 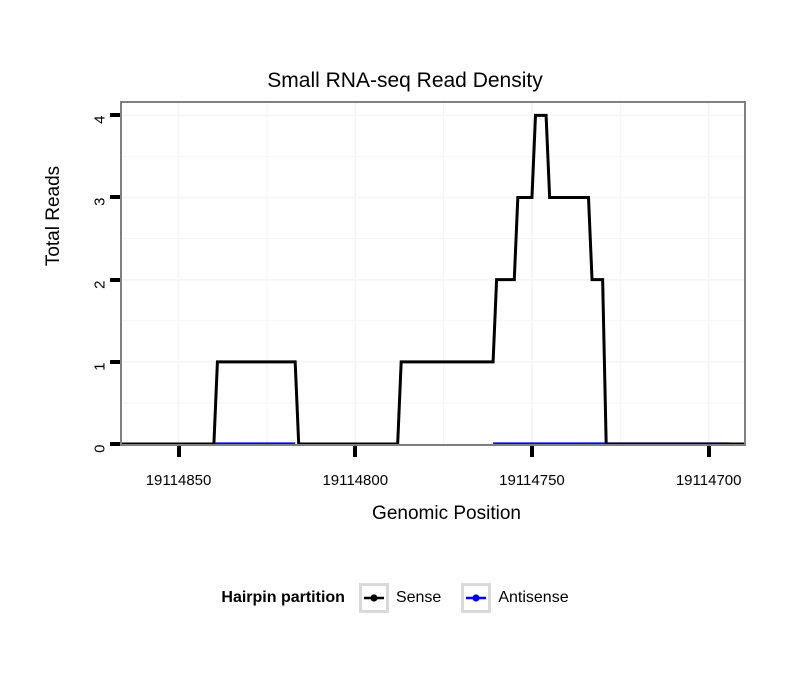 I want to click on y-axis-title: Total Reads, so click(x=53, y=216).